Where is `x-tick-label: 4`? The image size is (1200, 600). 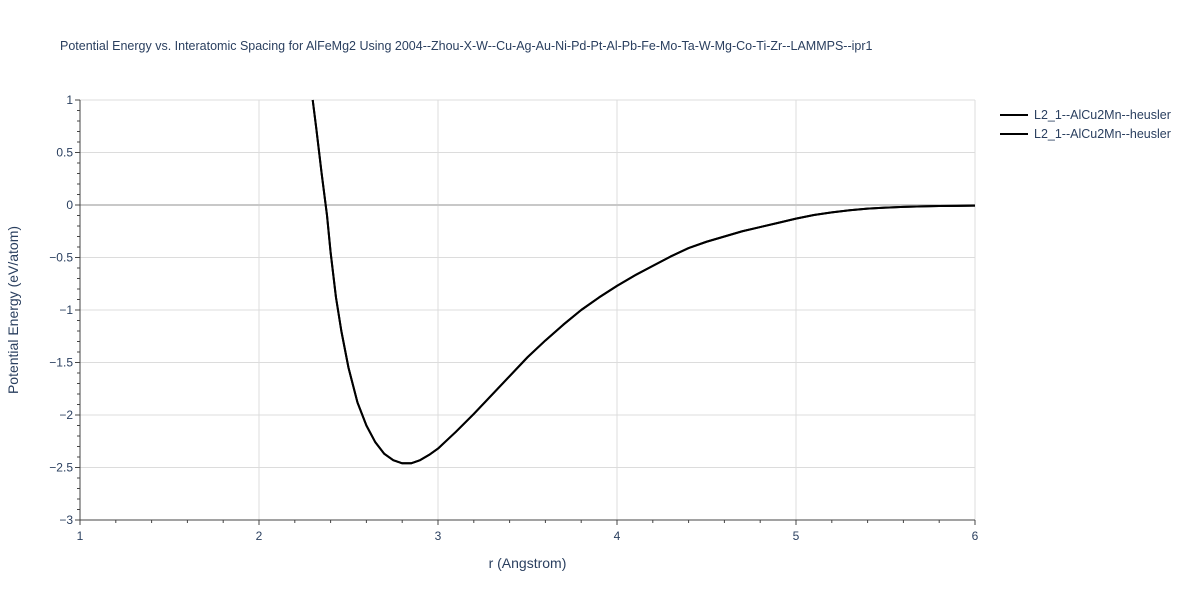
x-tick-label: 4 is located at coordinates (617, 536).